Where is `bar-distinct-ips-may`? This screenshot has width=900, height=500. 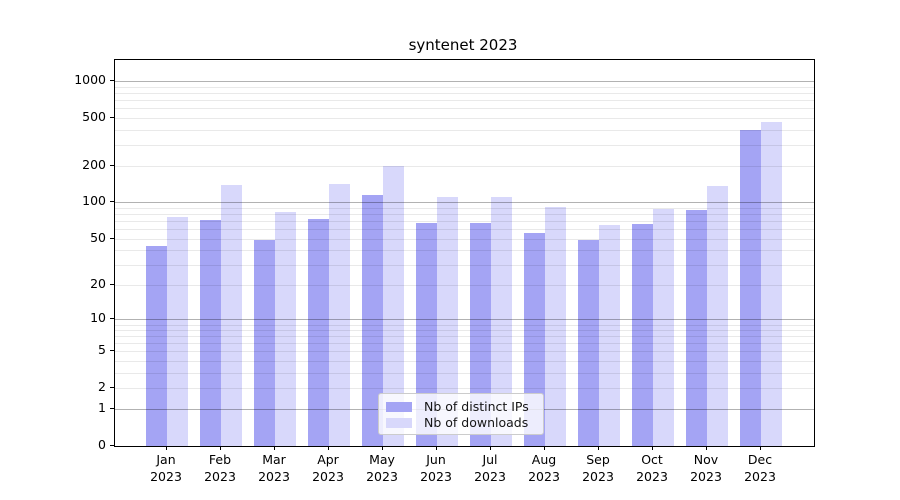
bar-distinct-ips-may is located at coordinates (372, 320).